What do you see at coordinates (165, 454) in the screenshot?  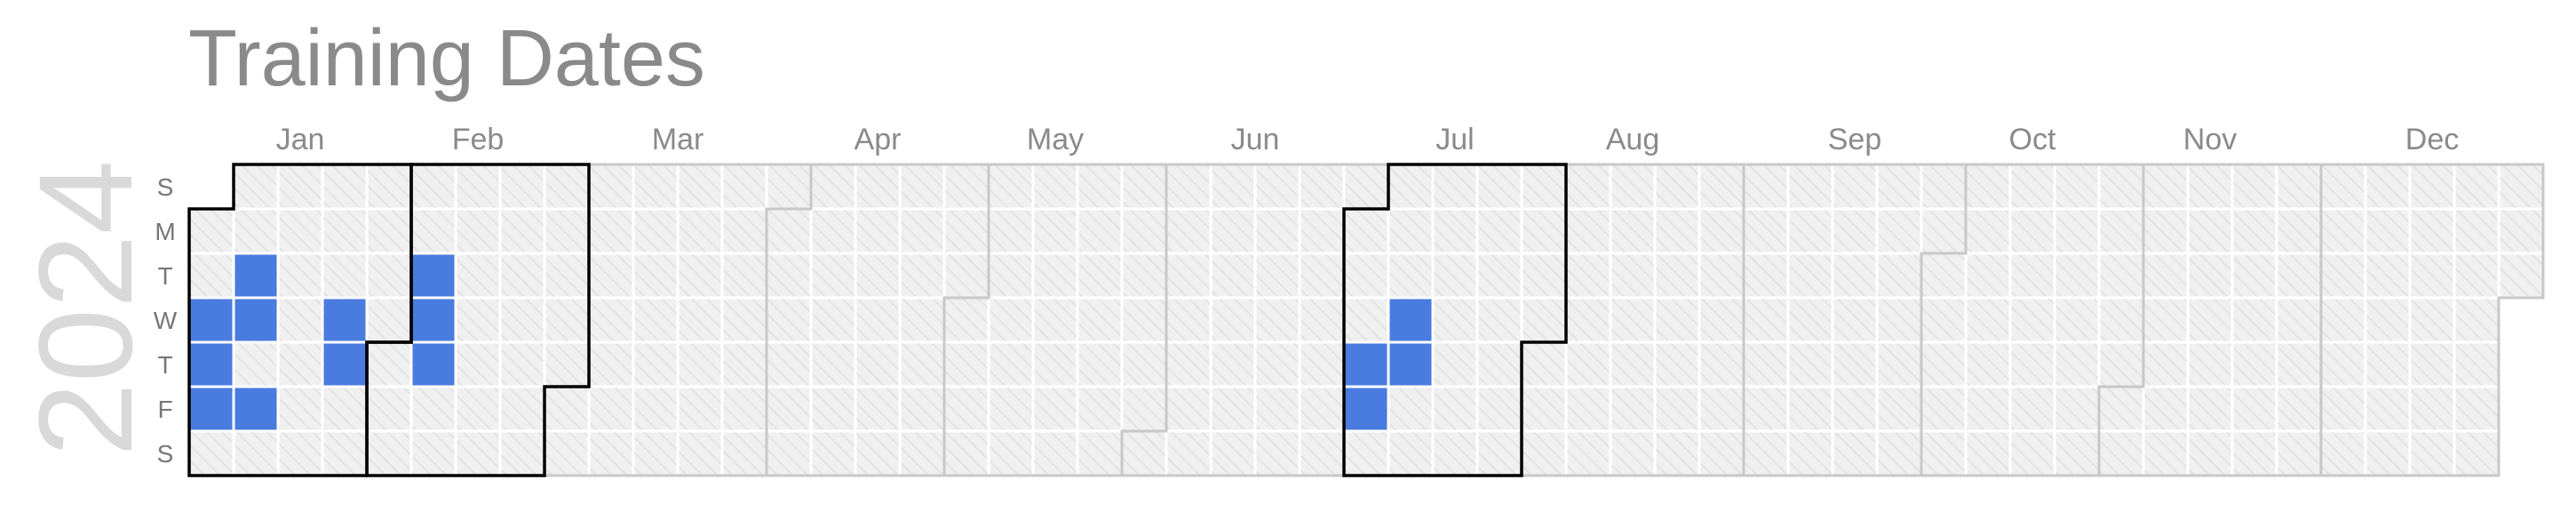 I see `day-of-week-label: S` at bounding box center [165, 454].